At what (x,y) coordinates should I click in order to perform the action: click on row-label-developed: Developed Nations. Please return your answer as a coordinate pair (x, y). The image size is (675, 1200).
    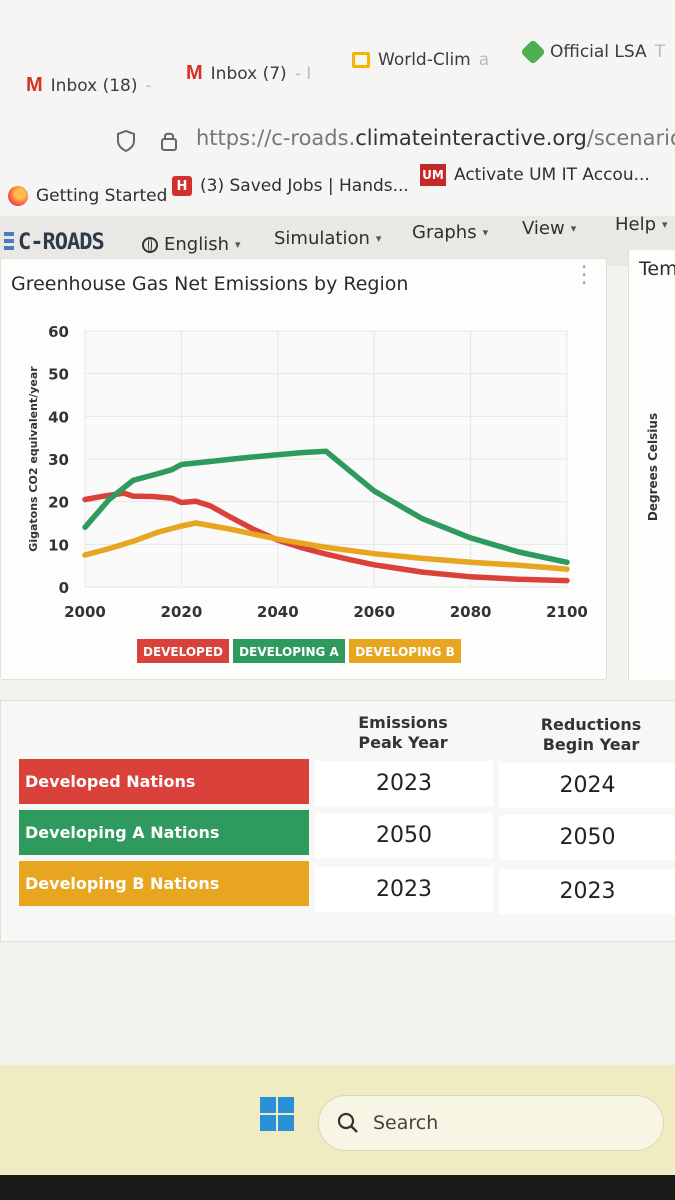
    Looking at the image, I should click on (164, 781).